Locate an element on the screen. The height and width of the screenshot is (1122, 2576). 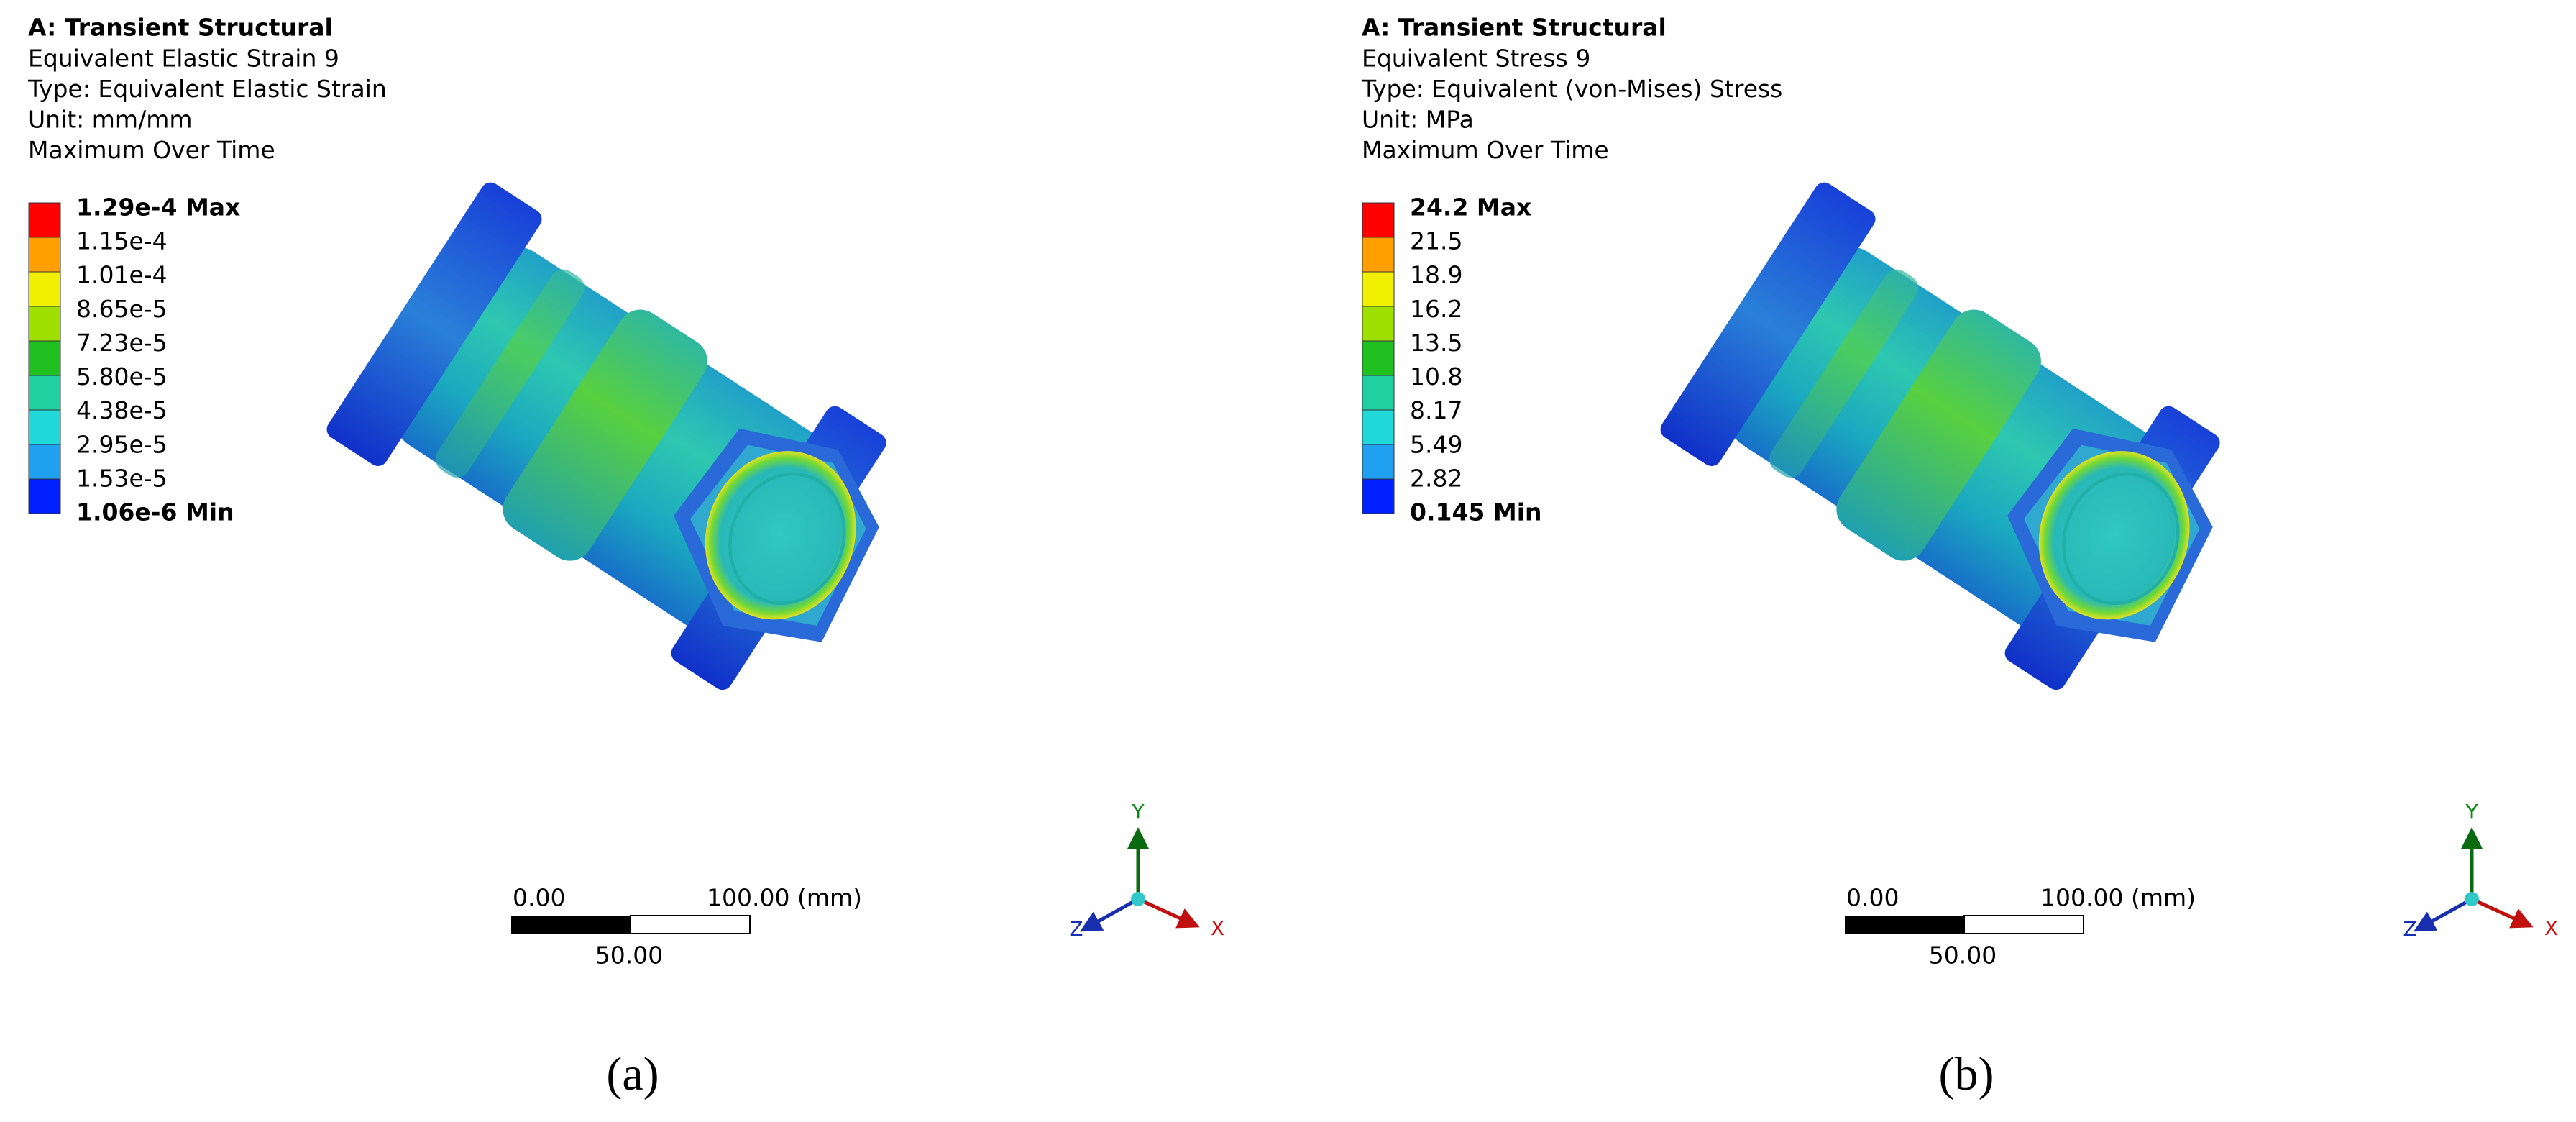
header-line: Unit: MPa is located at coordinates (1418, 120).